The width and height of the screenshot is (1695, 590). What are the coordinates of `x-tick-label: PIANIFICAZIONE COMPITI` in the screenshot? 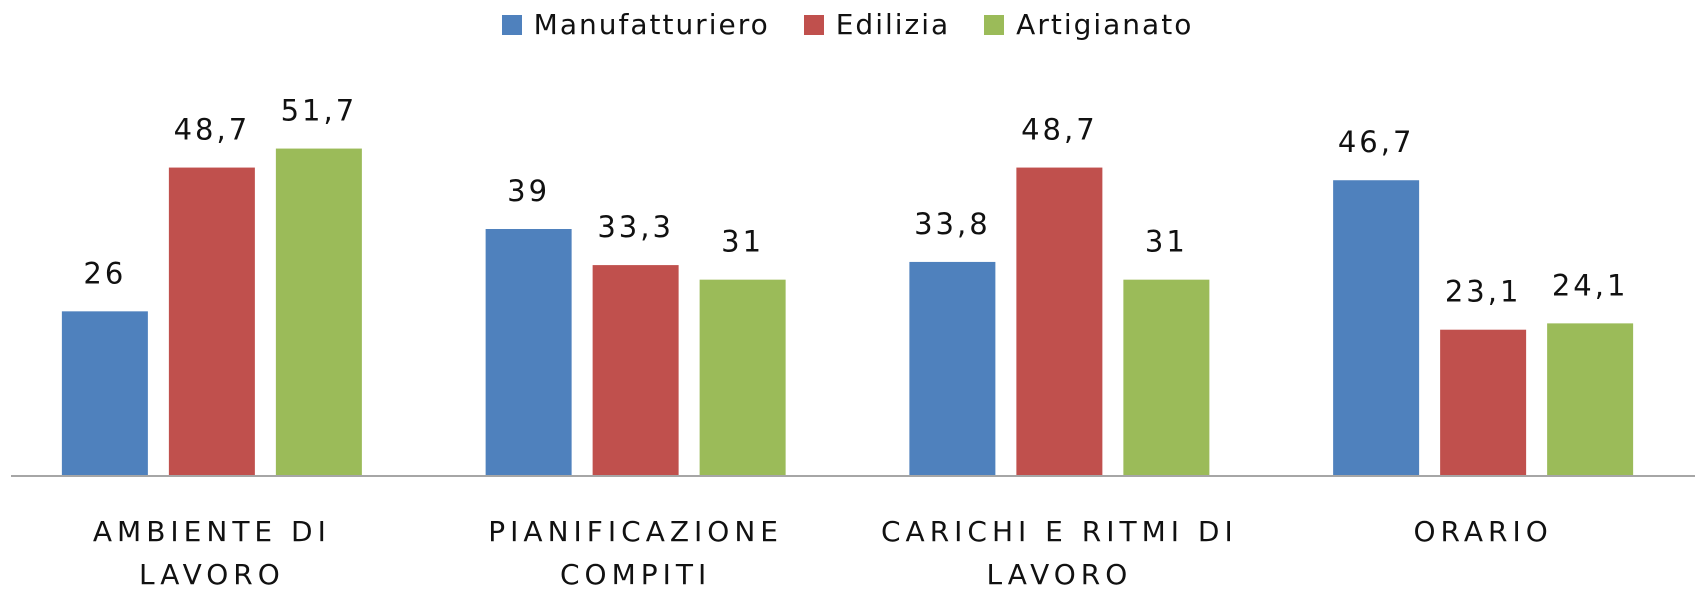 It's located at (635, 552).